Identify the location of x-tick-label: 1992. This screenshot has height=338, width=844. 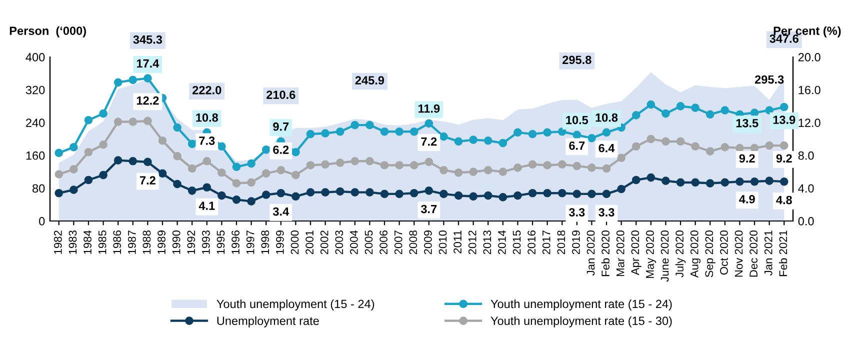
(191, 242).